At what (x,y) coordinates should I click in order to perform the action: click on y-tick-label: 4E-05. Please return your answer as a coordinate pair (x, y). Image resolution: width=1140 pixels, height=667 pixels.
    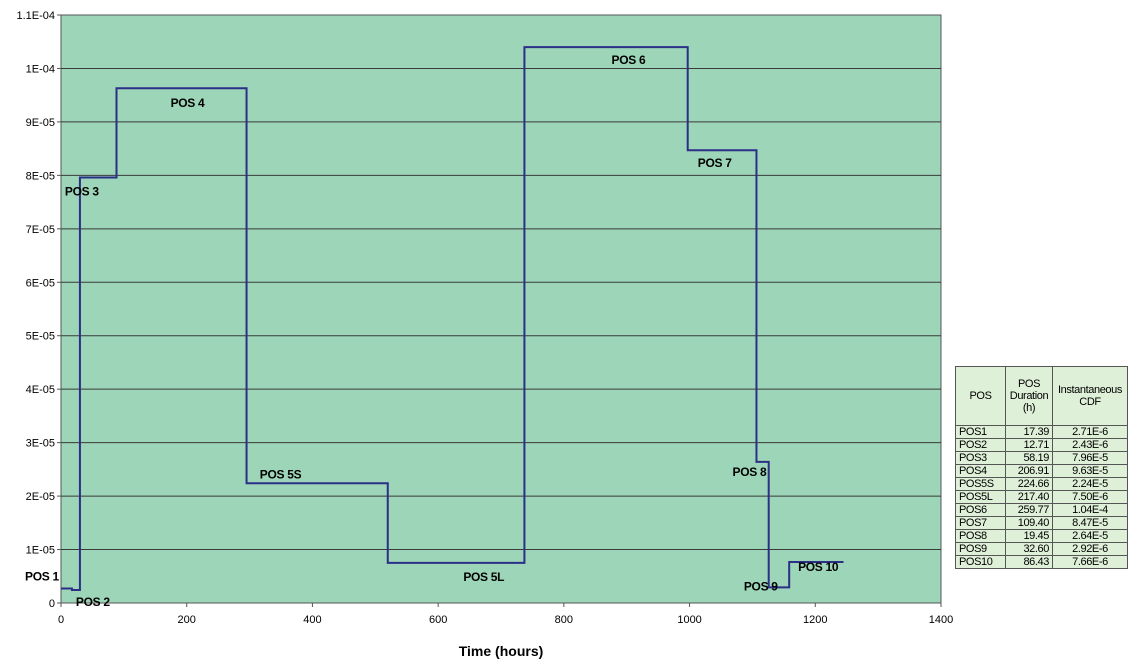
    Looking at the image, I should click on (40, 390).